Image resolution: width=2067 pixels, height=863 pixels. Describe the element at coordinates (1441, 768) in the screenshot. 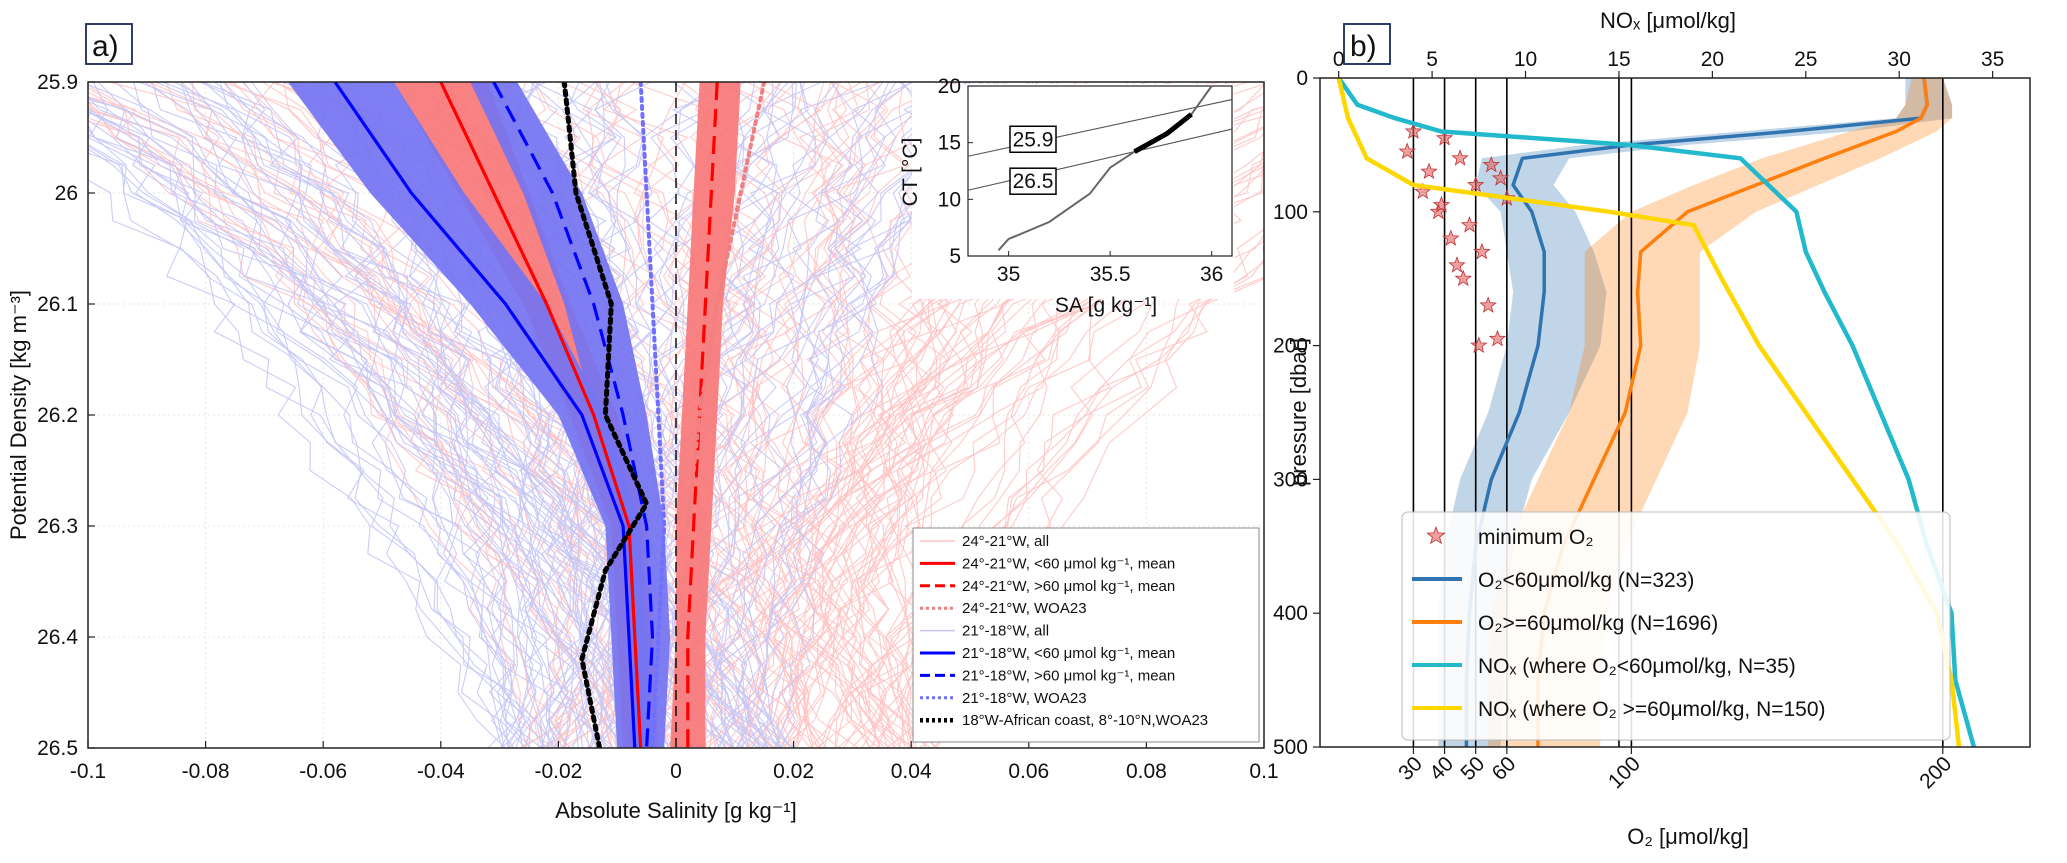

I see `b-bottom-tick-label-1: 40` at that location.